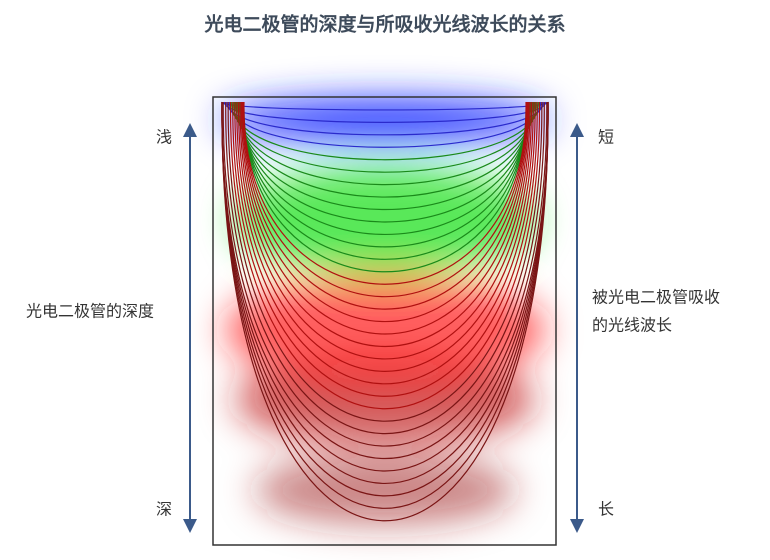  I want to click on title: 光电二极管的深度与所吸收光线波长的关系, so click(384, 24).